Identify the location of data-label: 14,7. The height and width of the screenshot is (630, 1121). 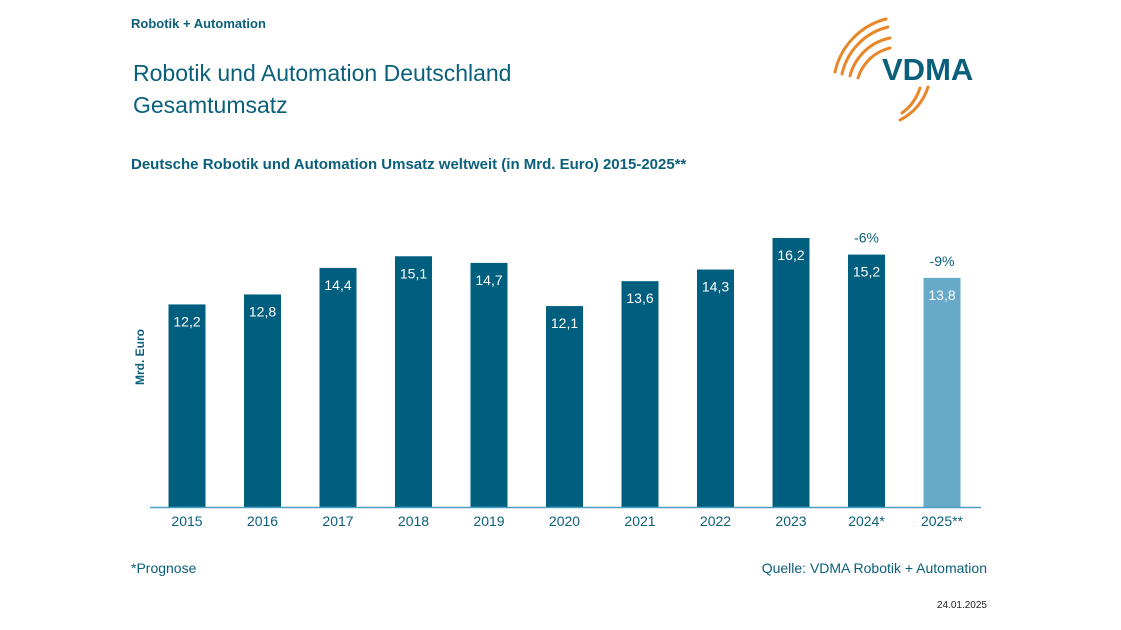
(488, 280).